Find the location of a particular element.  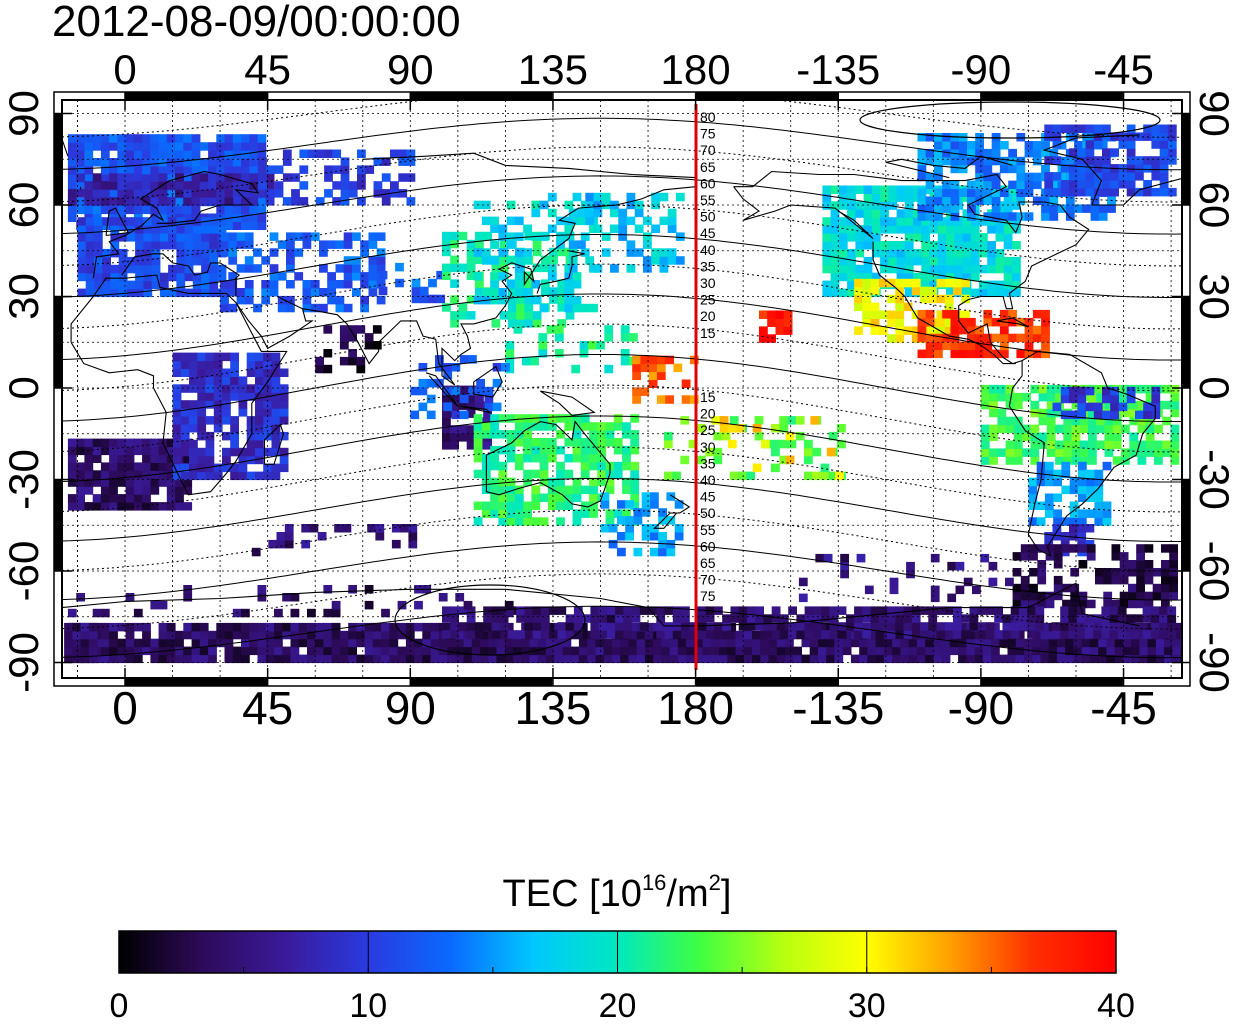

coastline is located at coordinates (548, 464).